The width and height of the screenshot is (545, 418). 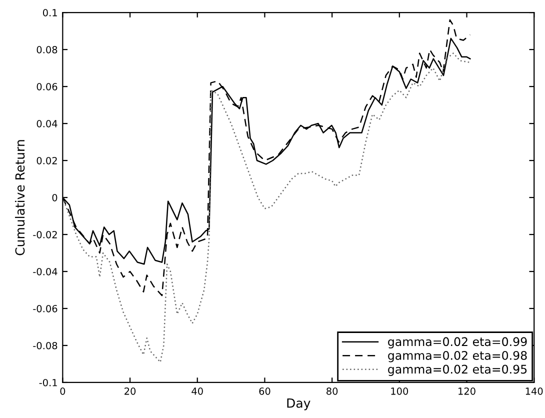 I want to click on legend-label: gamma=0.02 eta=0.95, so click(x=457, y=370).